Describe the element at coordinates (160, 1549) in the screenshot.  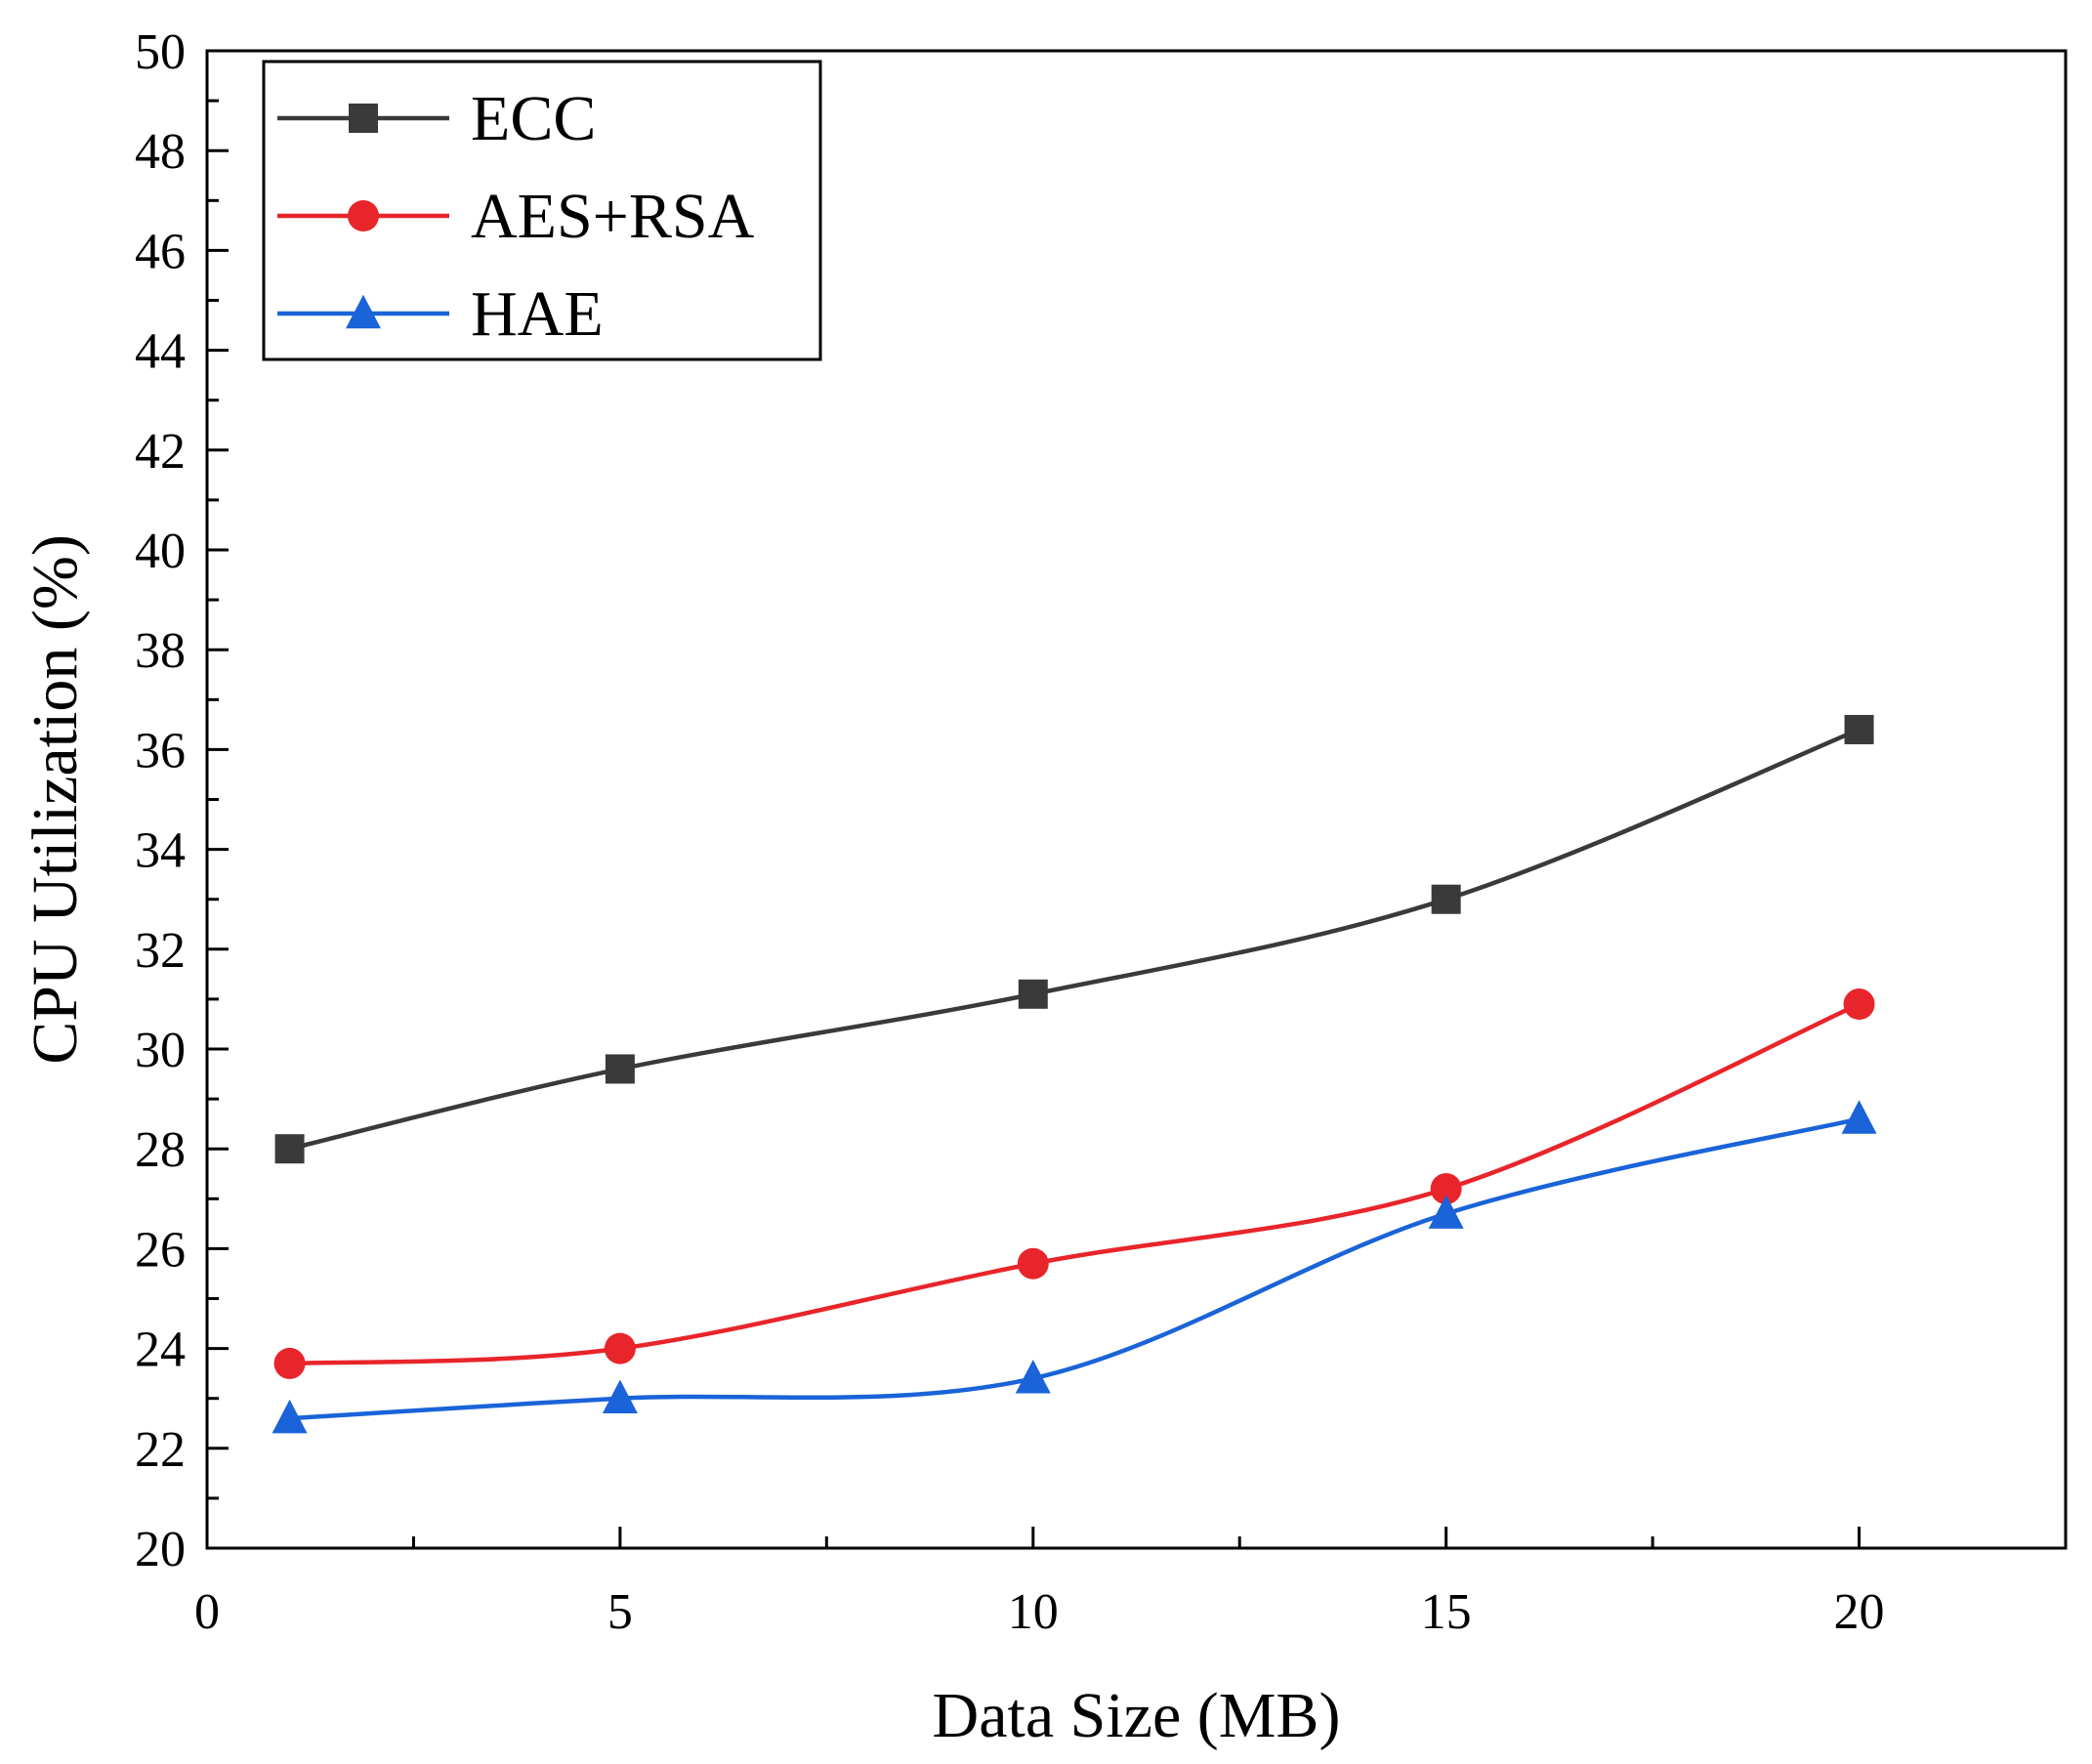
I see `y-tick-label: 20` at that location.